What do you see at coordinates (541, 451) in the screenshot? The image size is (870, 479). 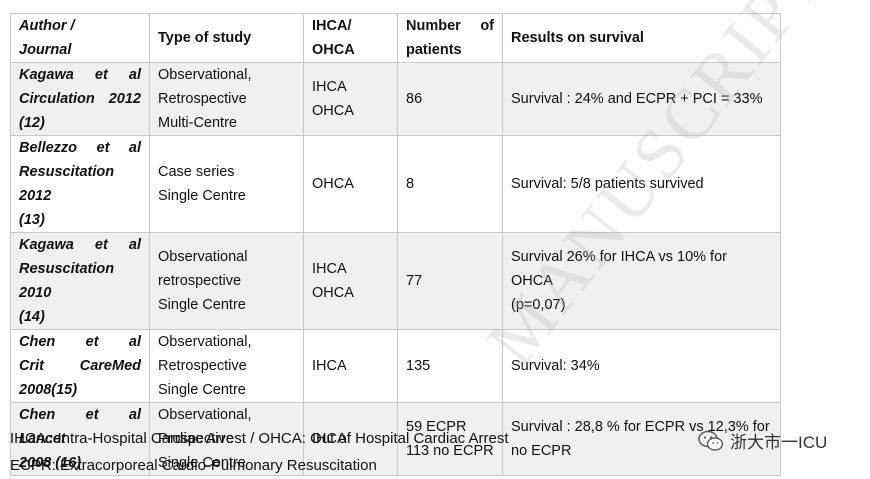 I see `cell-results-line: no ECPR` at bounding box center [541, 451].